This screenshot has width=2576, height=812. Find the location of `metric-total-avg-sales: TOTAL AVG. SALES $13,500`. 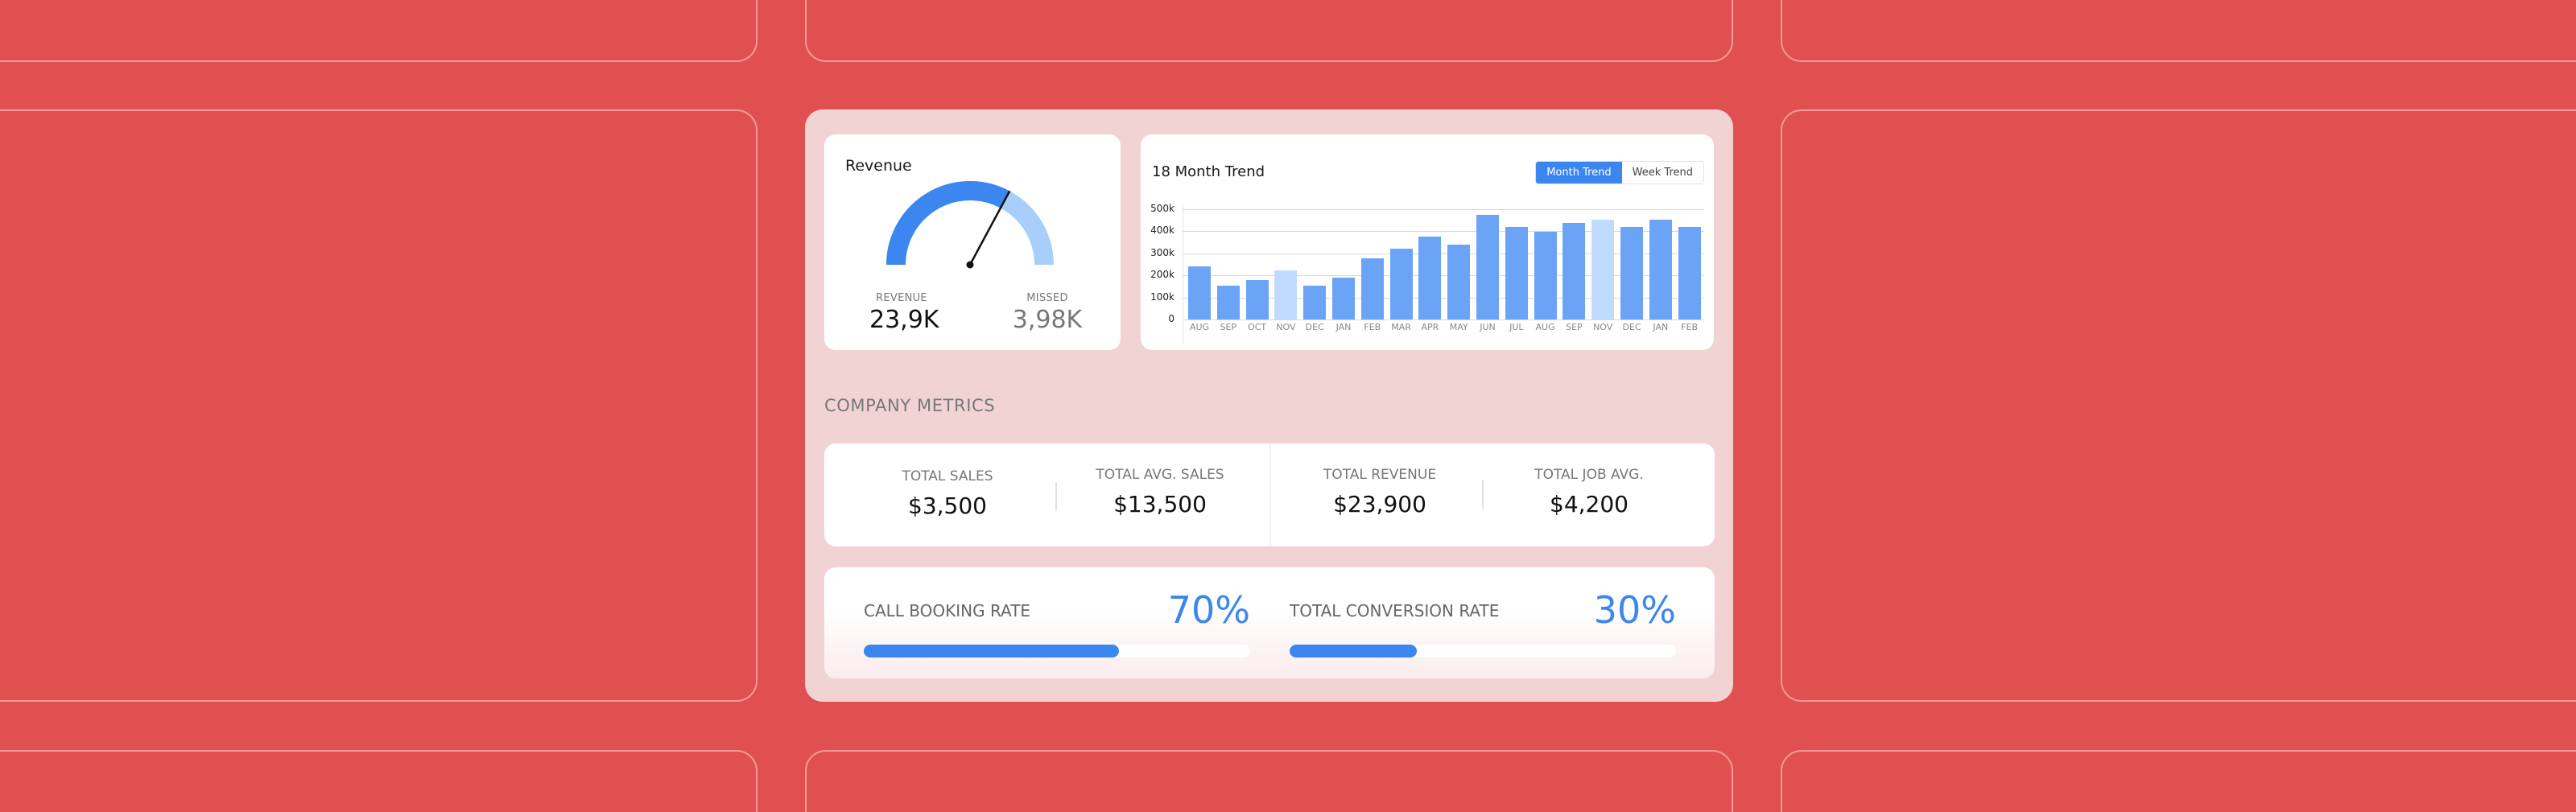

metric-total-avg-sales: TOTAL AVG. SALES $13,500 is located at coordinates (1160, 492).